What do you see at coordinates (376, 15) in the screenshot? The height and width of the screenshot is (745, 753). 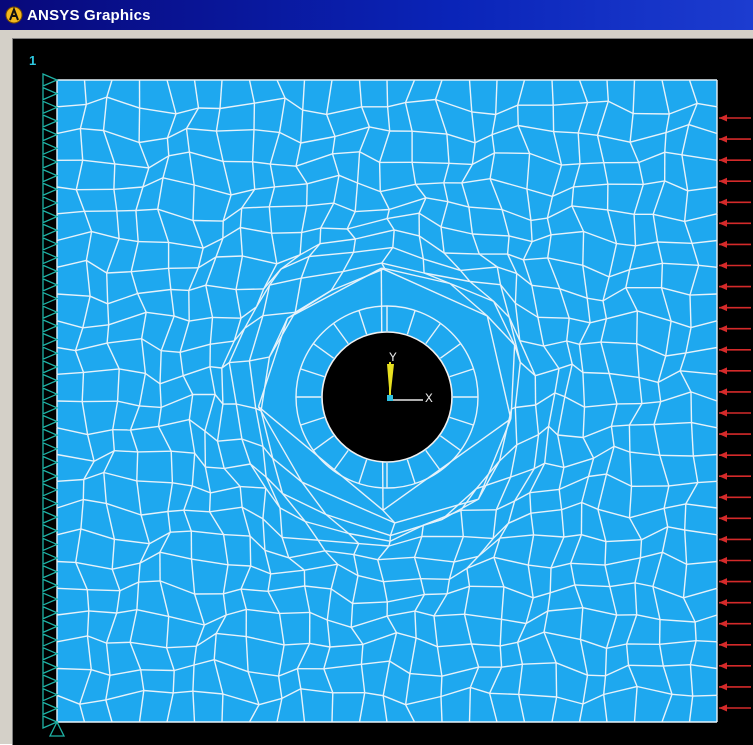 I see `title-bar: ANSYS Graphics` at bounding box center [376, 15].